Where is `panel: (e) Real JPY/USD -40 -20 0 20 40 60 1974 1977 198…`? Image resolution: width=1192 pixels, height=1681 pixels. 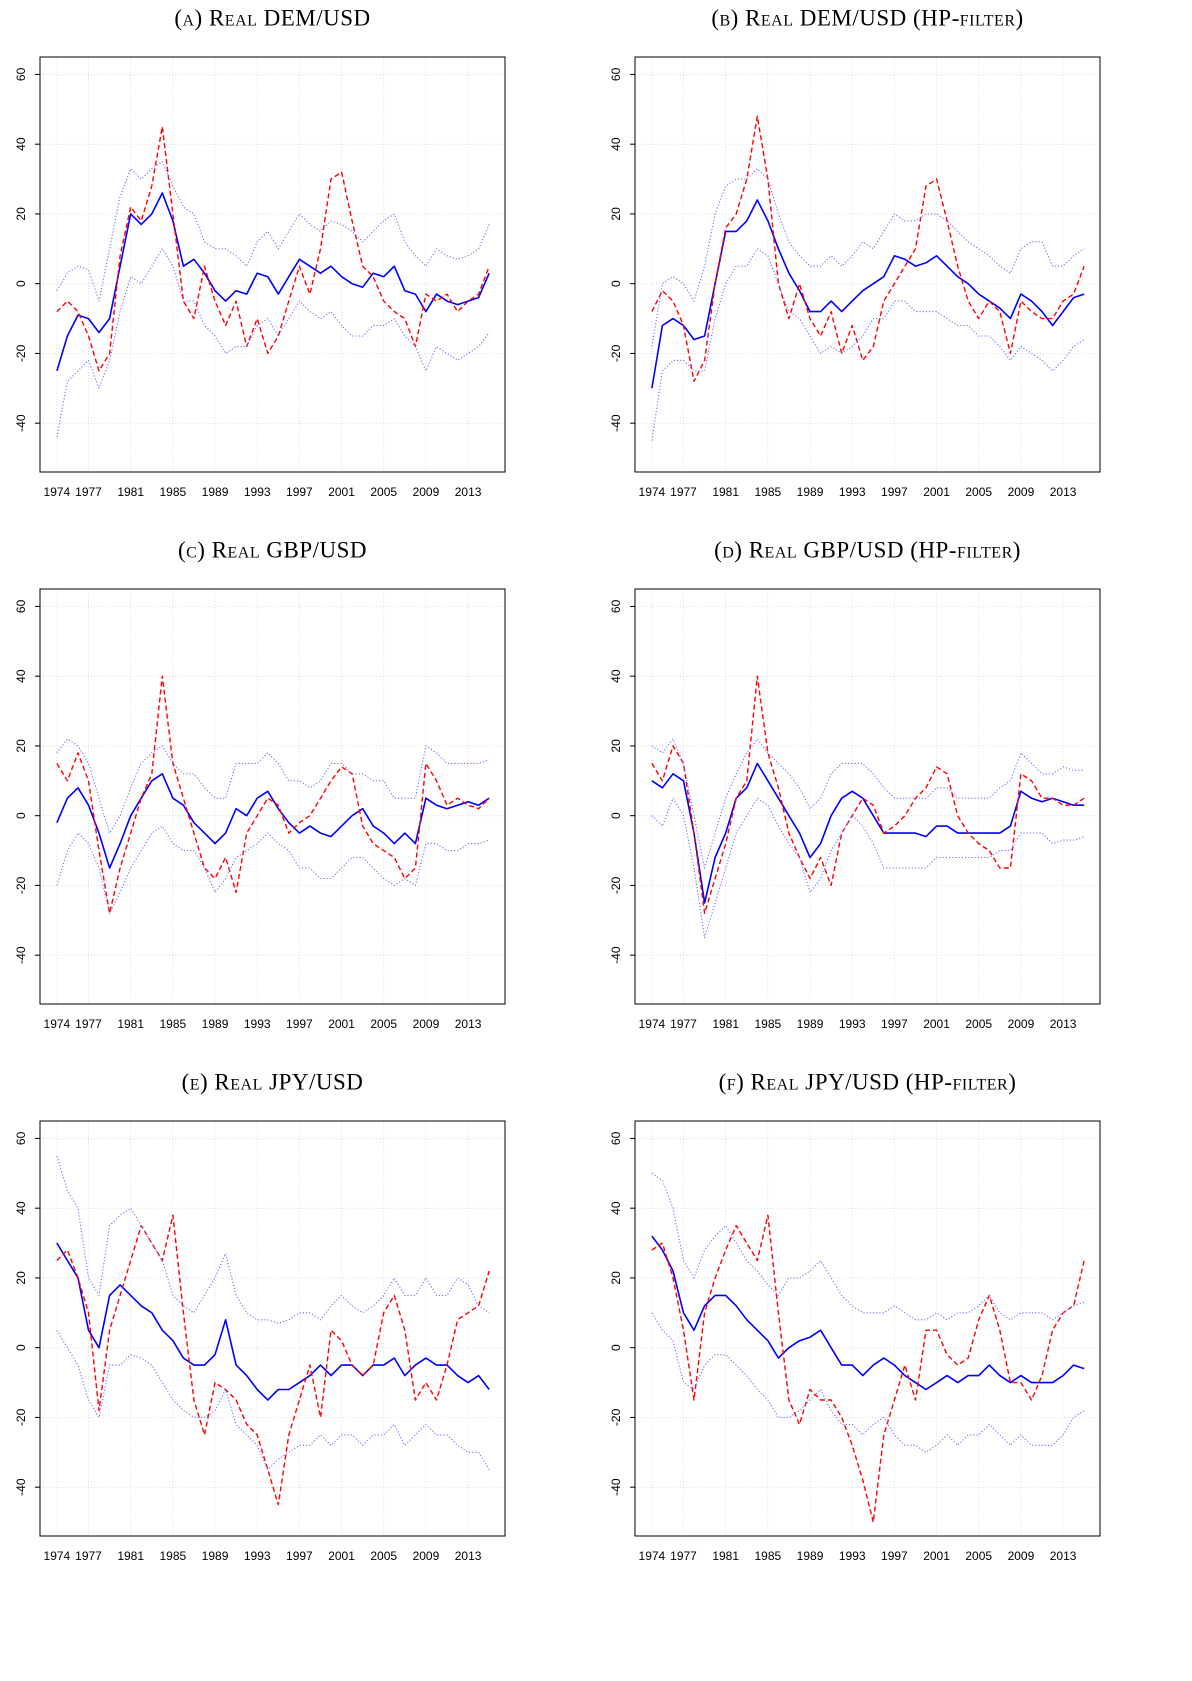
panel: (e) Real JPY/USD -40 -20 0 20 40 60 1974 1977 198… is located at coordinates (260, 1316).